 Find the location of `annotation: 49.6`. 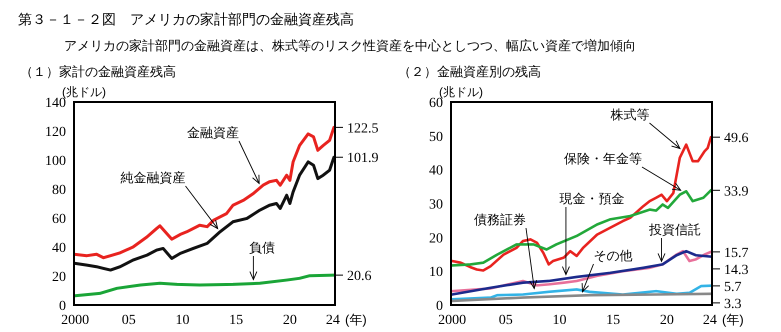

annotation: 49.6 is located at coordinates (736, 138).